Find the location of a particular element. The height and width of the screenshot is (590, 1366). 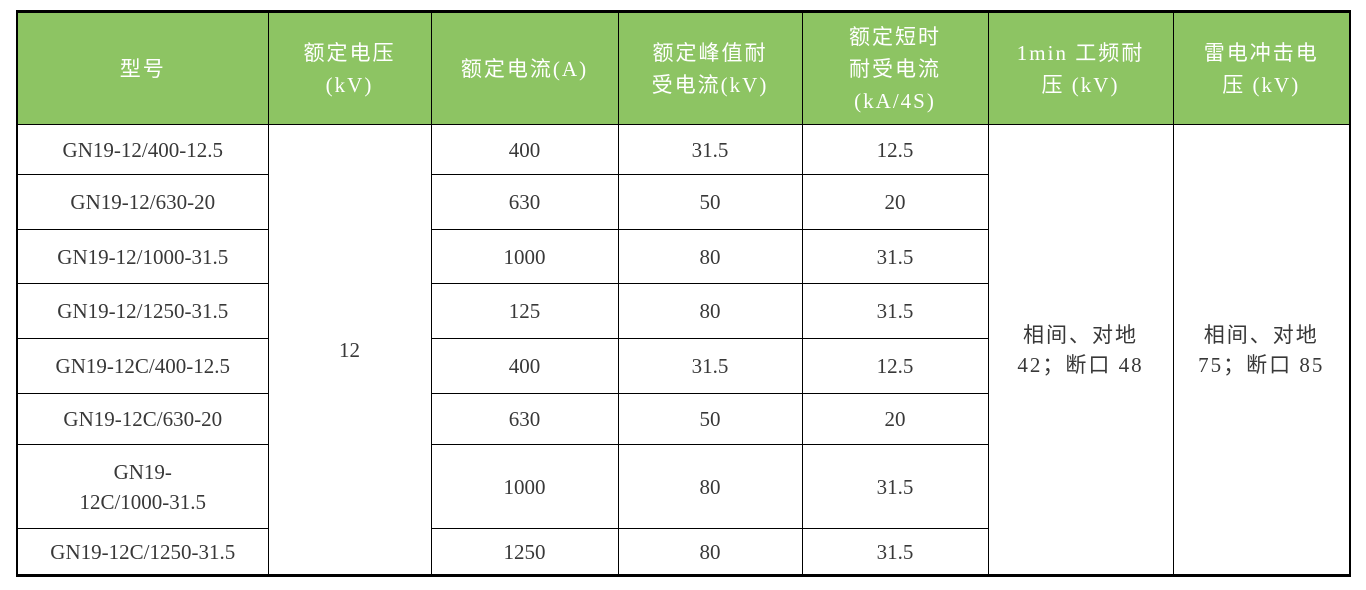

cell-model: GN19-12/400-12.5 is located at coordinates (142, 149).